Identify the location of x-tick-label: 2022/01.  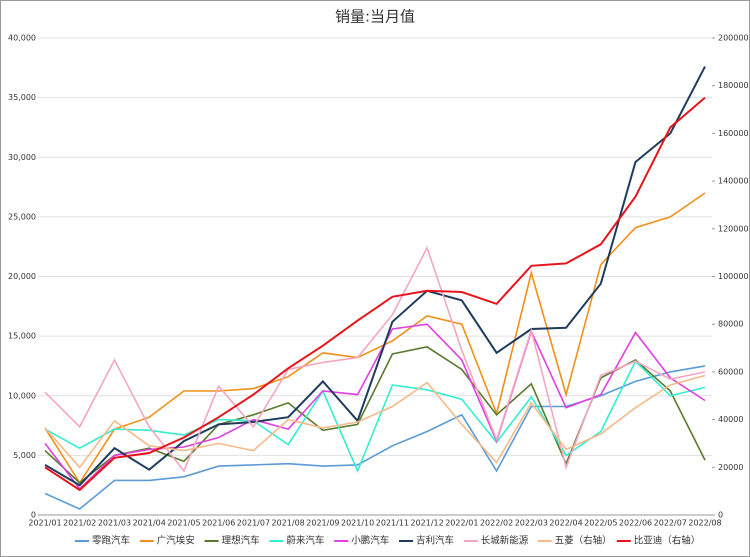
(461, 523).